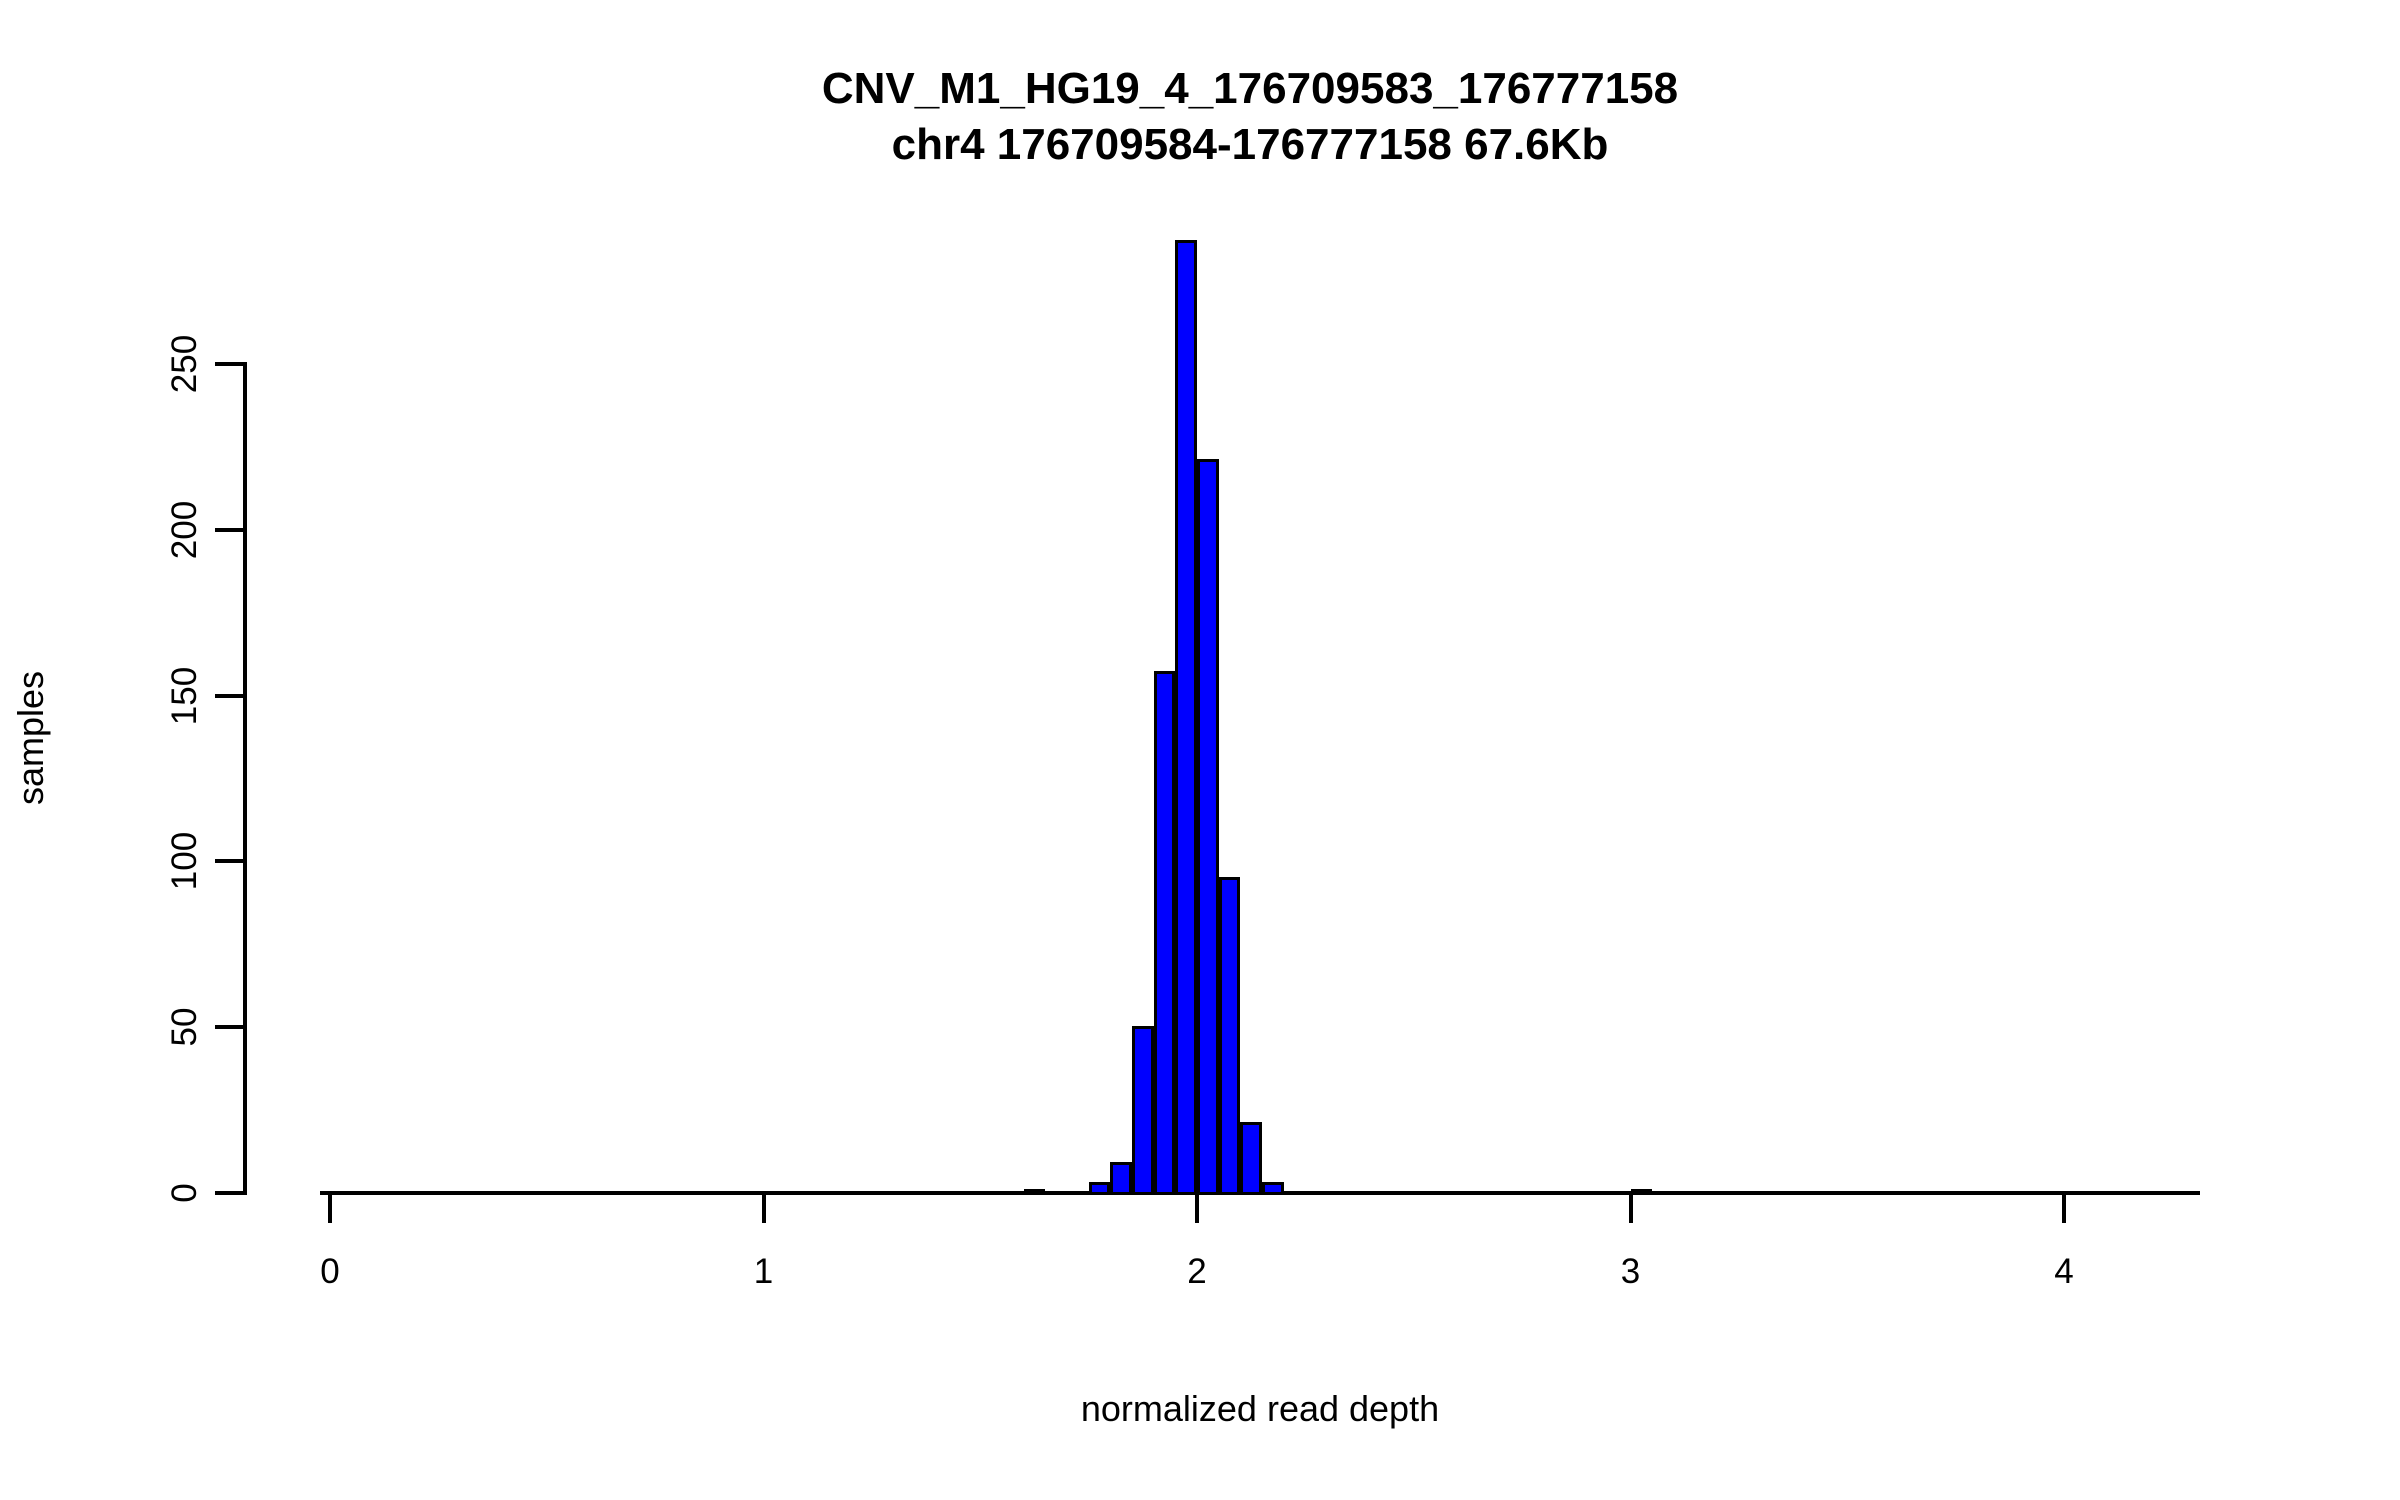 This screenshot has height=1500, width=2400. What do you see at coordinates (1250, 88) in the screenshot?
I see `chart-title: CNV_M1_HG19_4_176709583_176777158` at bounding box center [1250, 88].